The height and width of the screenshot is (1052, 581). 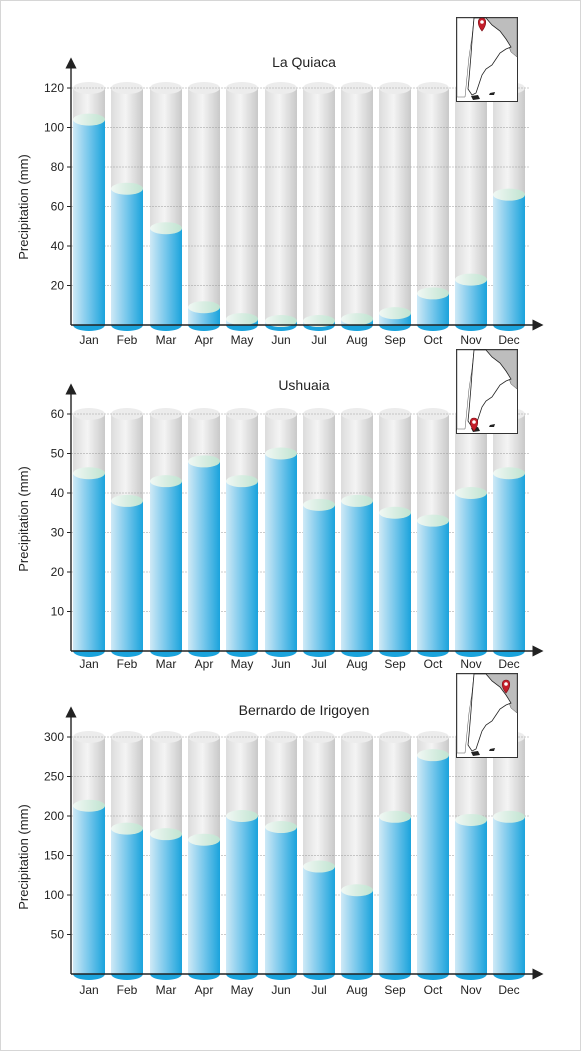 I want to click on x-tick-label: Apr, so click(x=204, y=990).